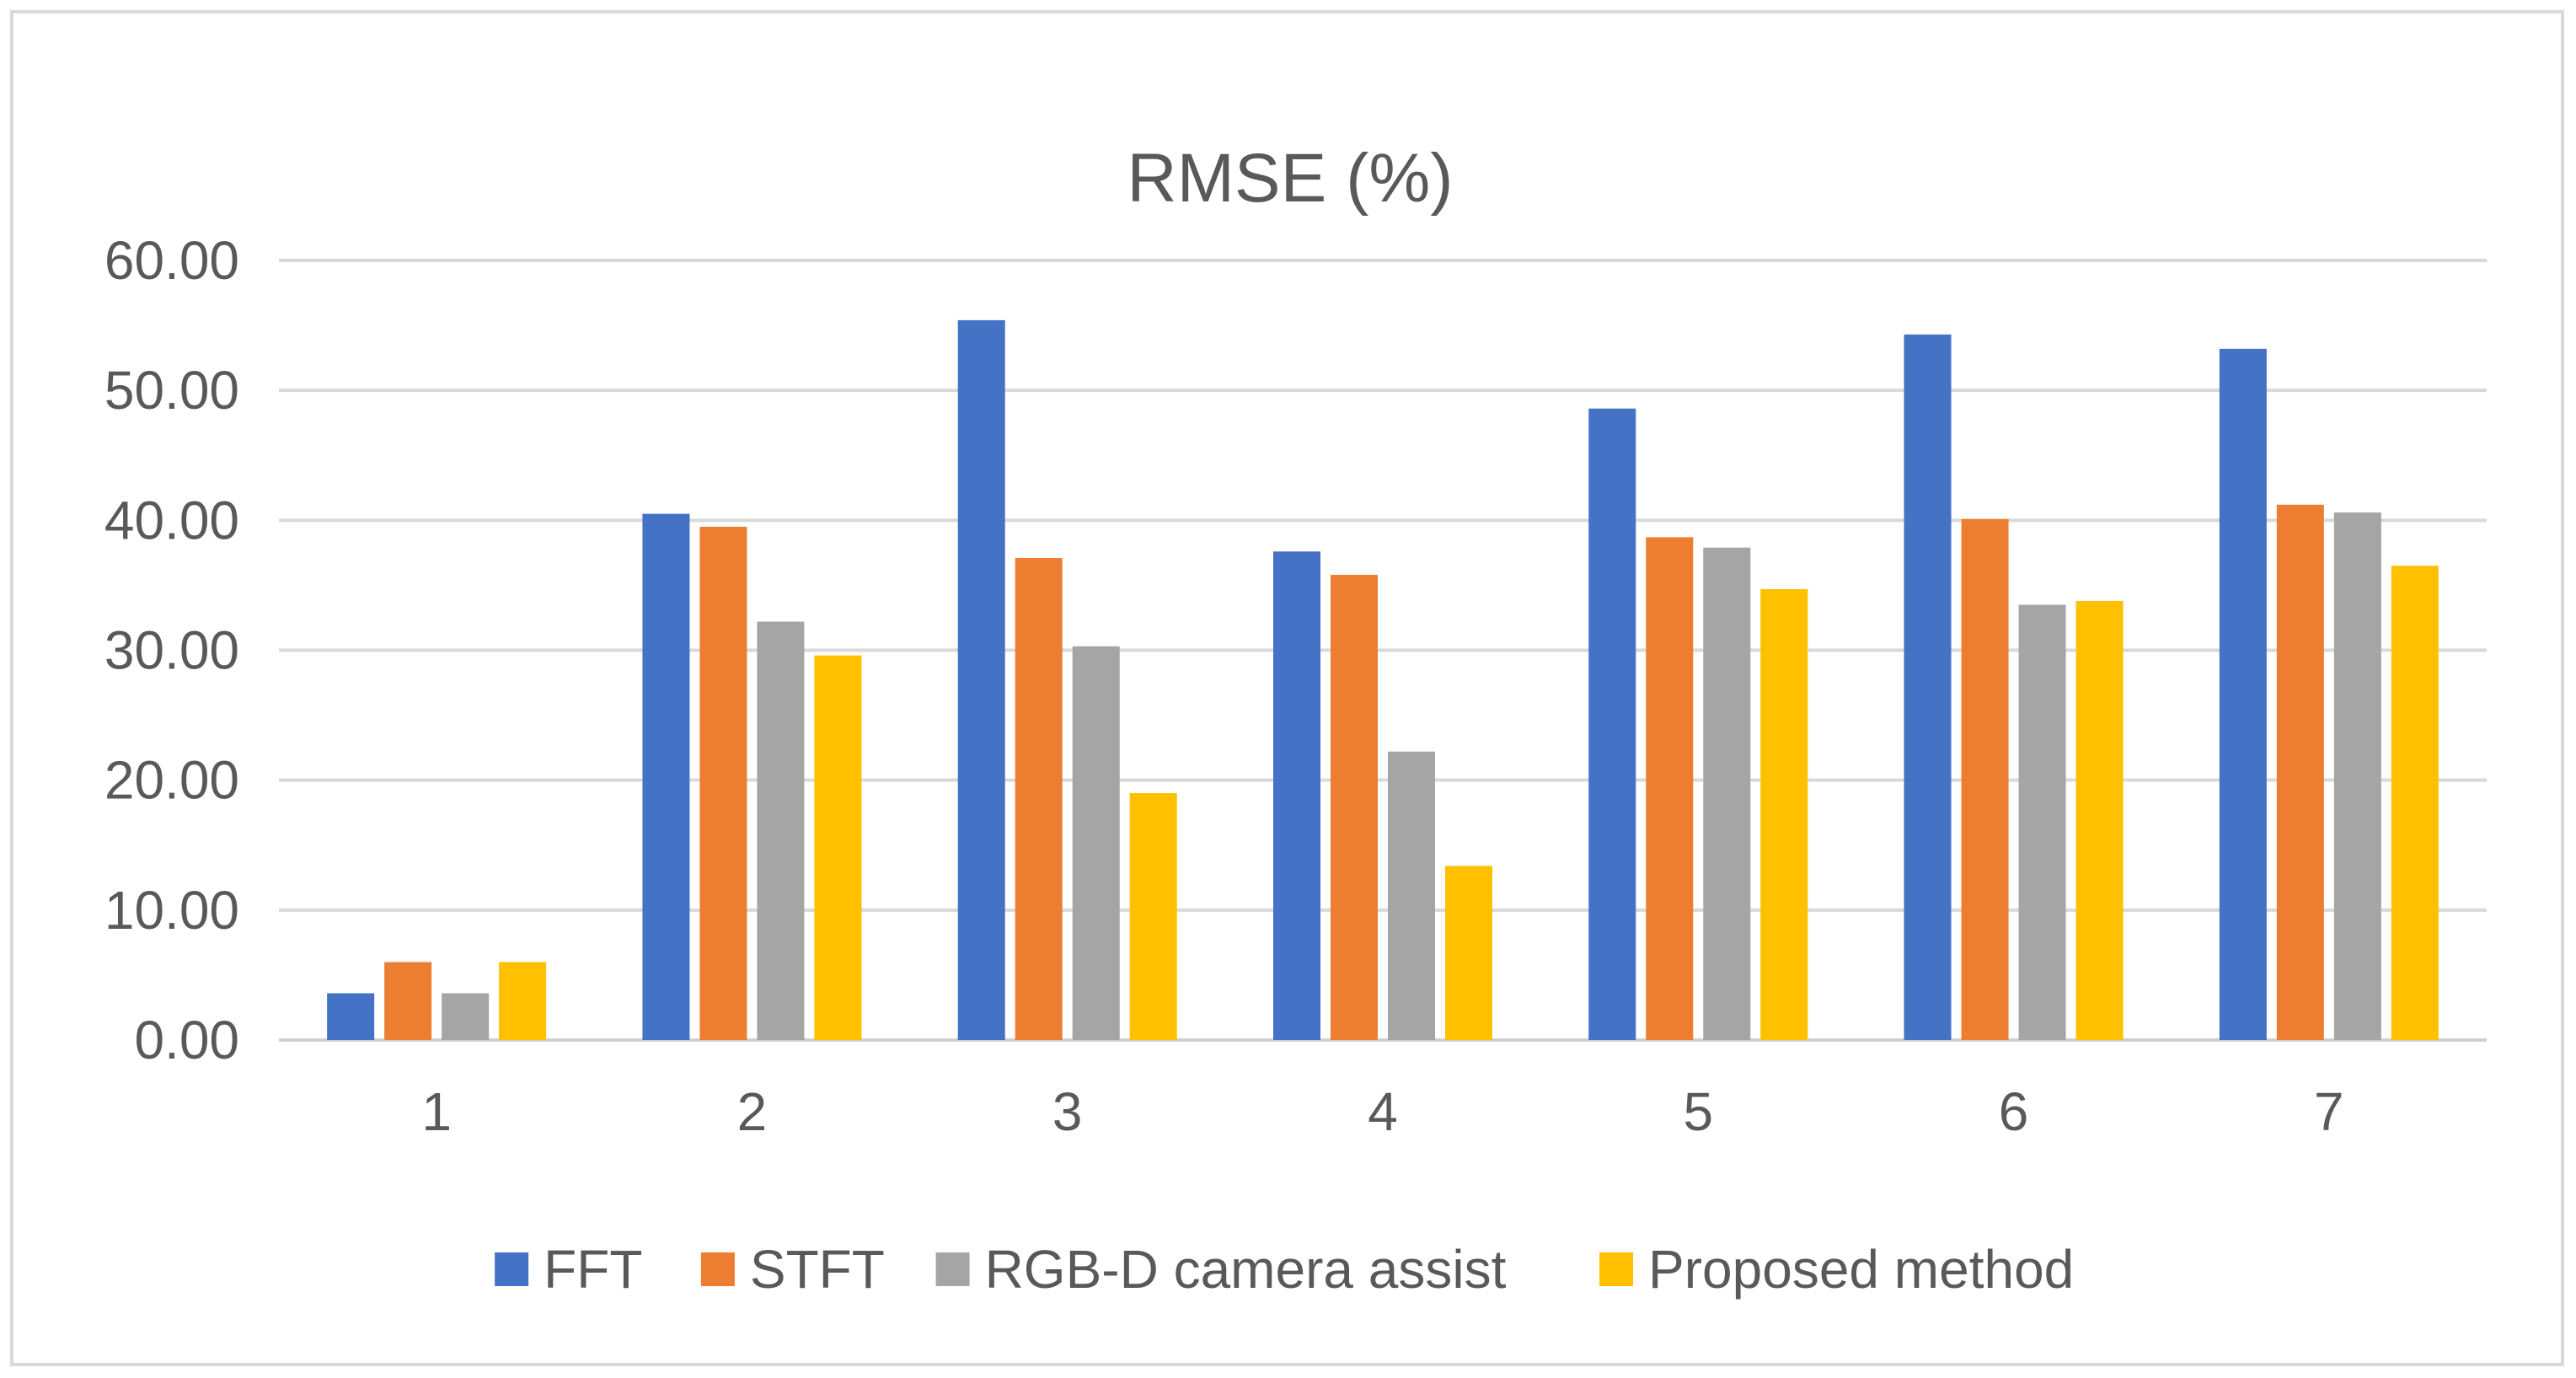 This screenshot has height=1378, width=2576. What do you see at coordinates (436, 1111) in the screenshot?
I see `x-tick-label: 1` at bounding box center [436, 1111].